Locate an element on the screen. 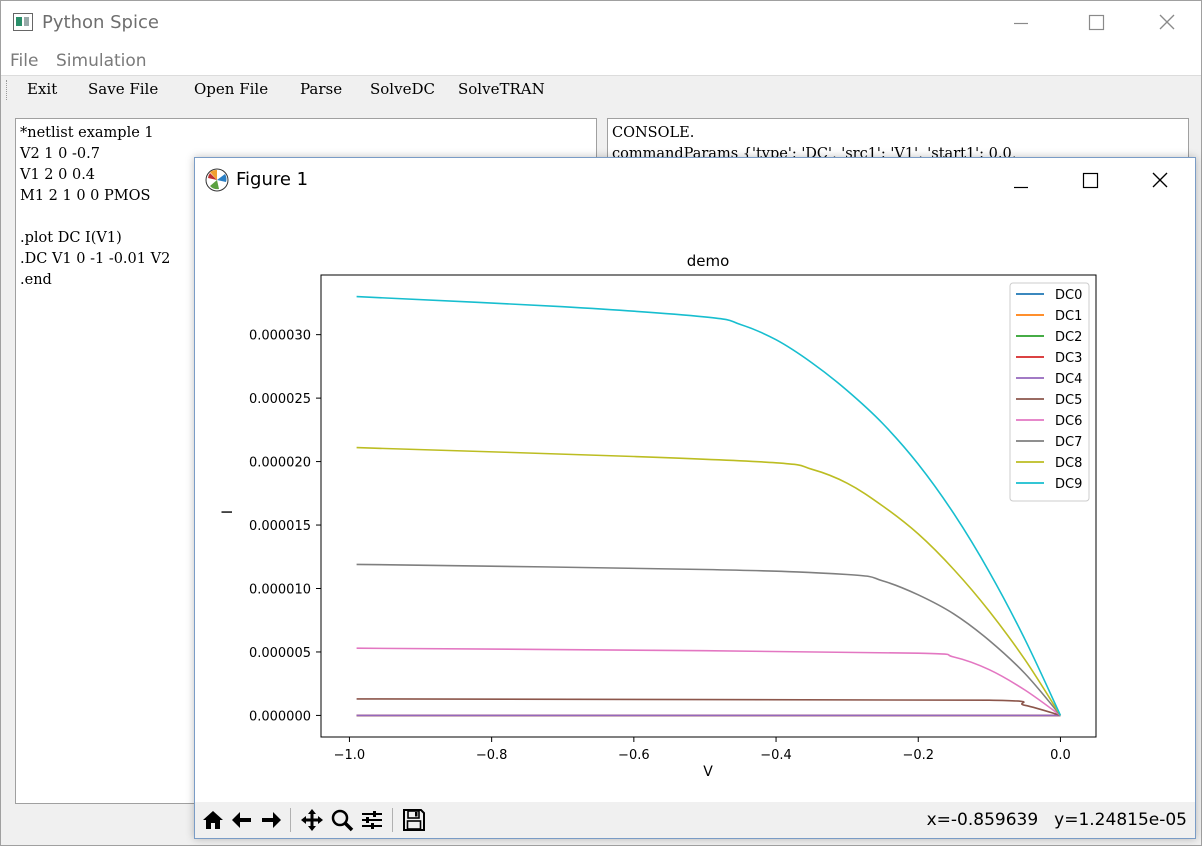 This screenshot has height=846, width=1202. minimize-button is located at coordinates (1021, 23).